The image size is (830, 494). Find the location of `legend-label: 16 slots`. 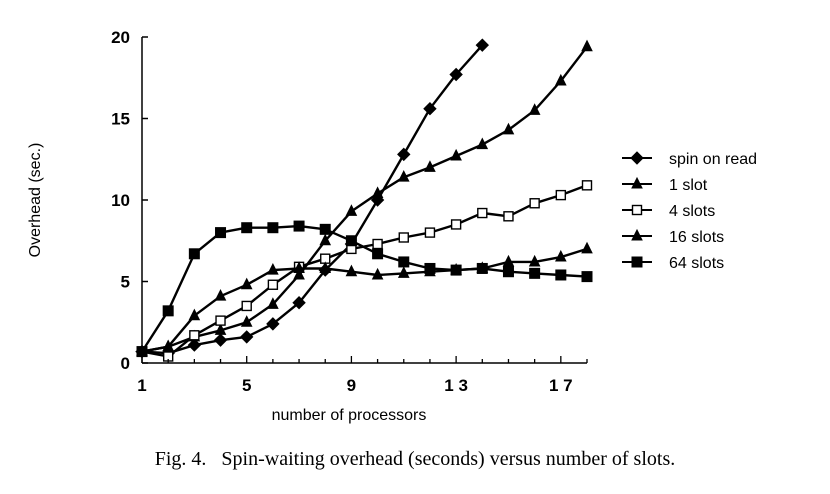

legend-label: 16 slots is located at coordinates (696, 237).